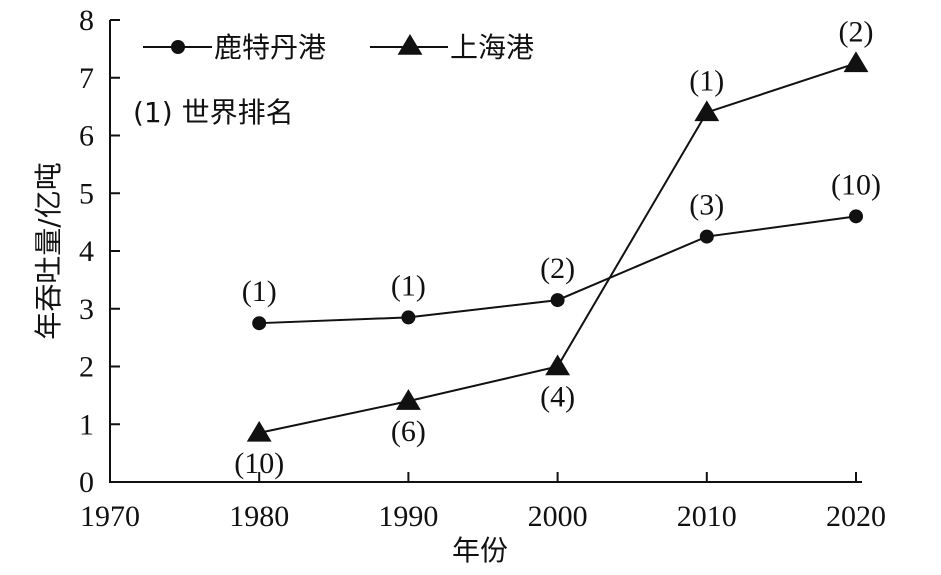 The width and height of the screenshot is (941, 575). I want to click on legend-label-rotterdam: 鹿特丹港, so click(270, 47).